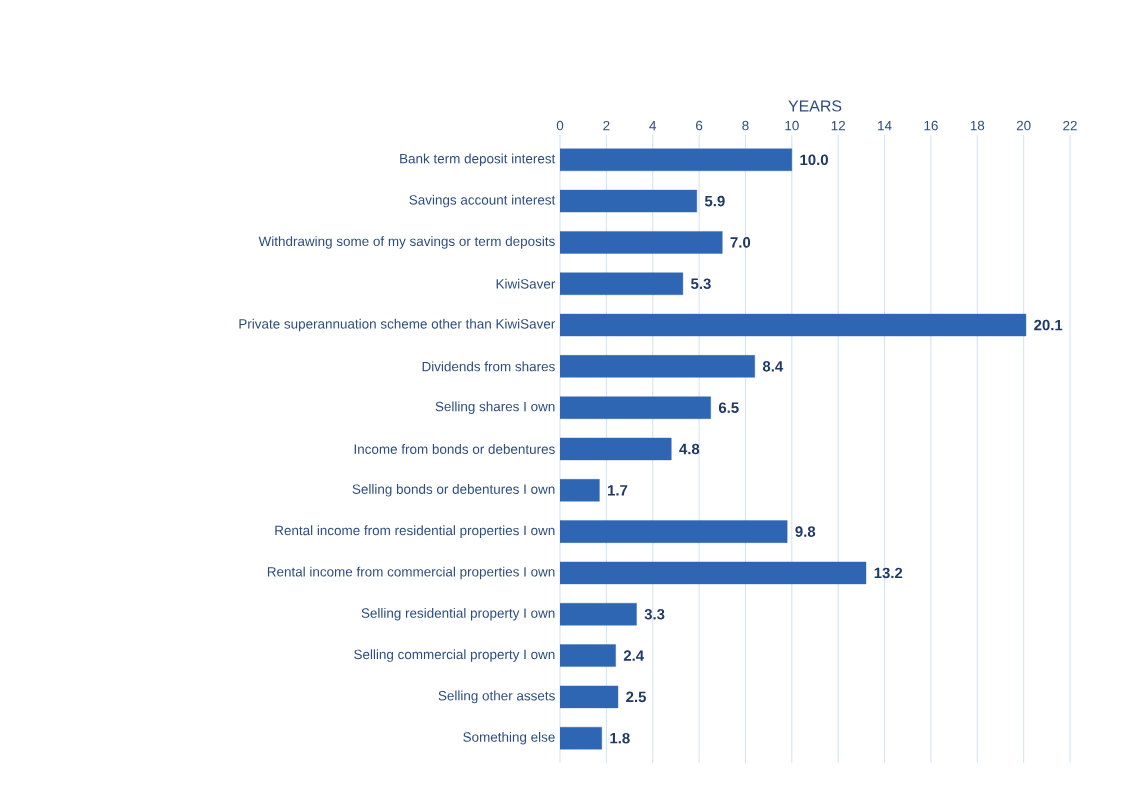 The width and height of the screenshot is (1129, 800). What do you see at coordinates (701, 284) in the screenshot?
I see `data-label: 5.3` at bounding box center [701, 284].